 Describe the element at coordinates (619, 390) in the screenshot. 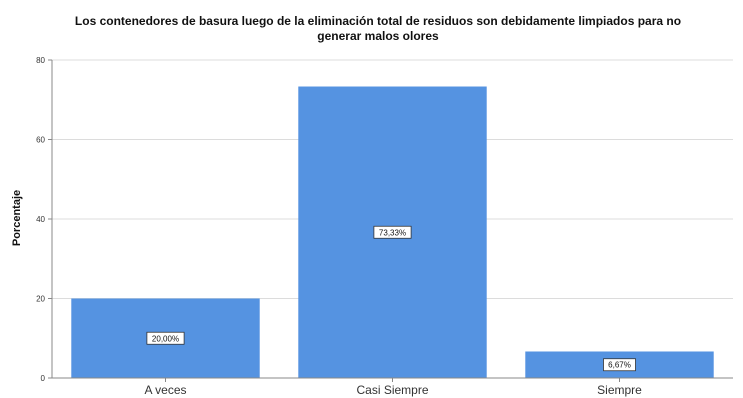

I see `x-tick-label: Siempre` at that location.